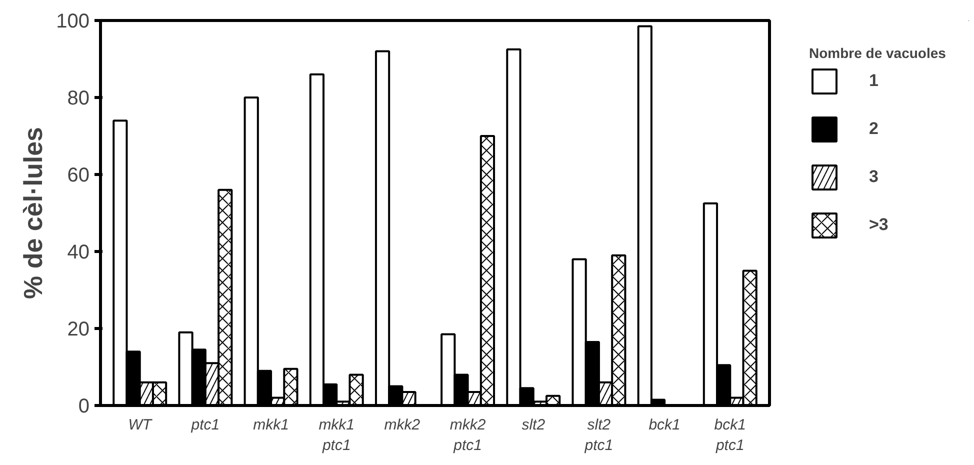  I want to click on legend-label: >3, so click(879, 225).